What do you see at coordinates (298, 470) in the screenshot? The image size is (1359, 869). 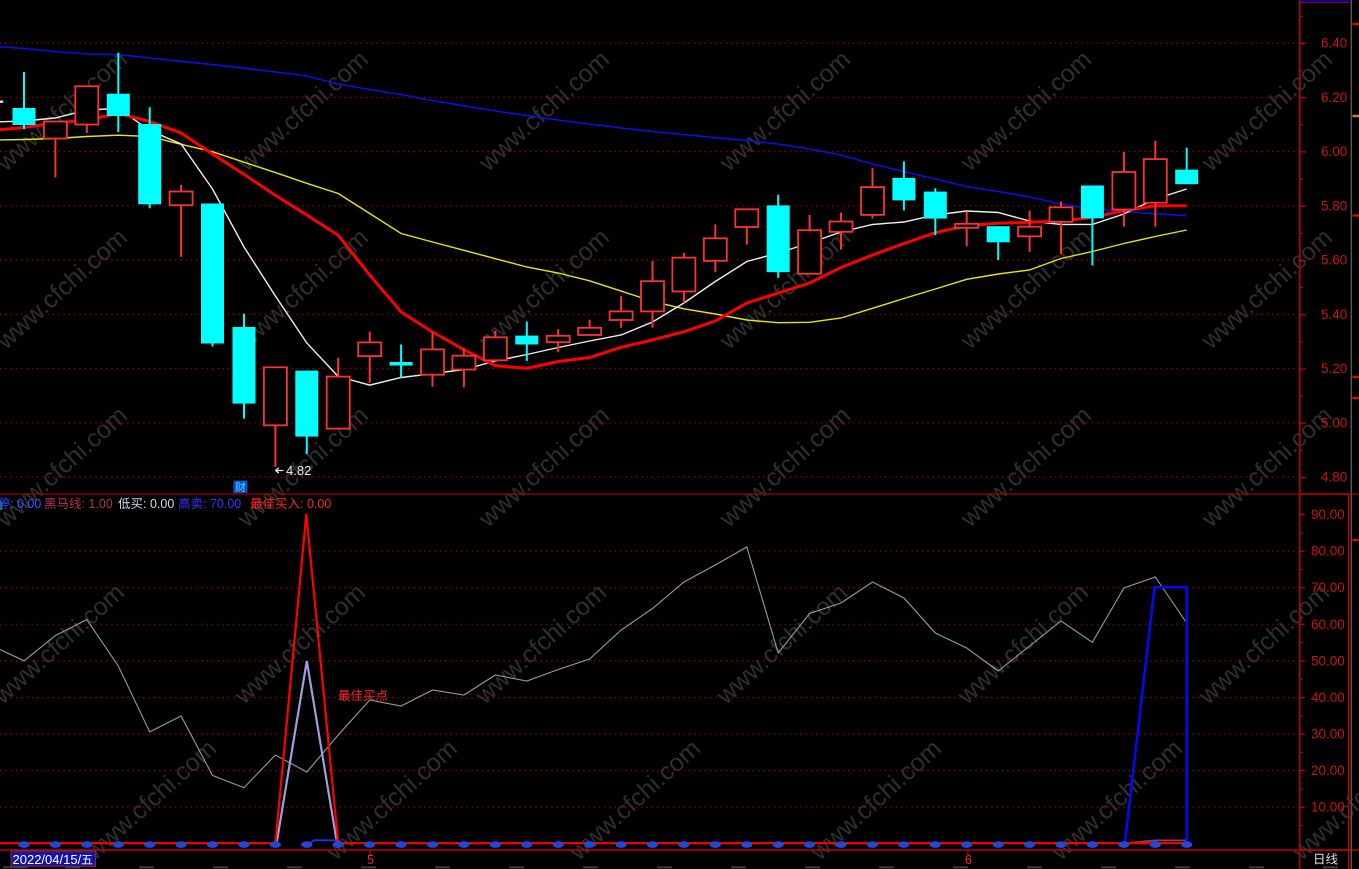 I see `svg-text: 4.82` at bounding box center [298, 470].